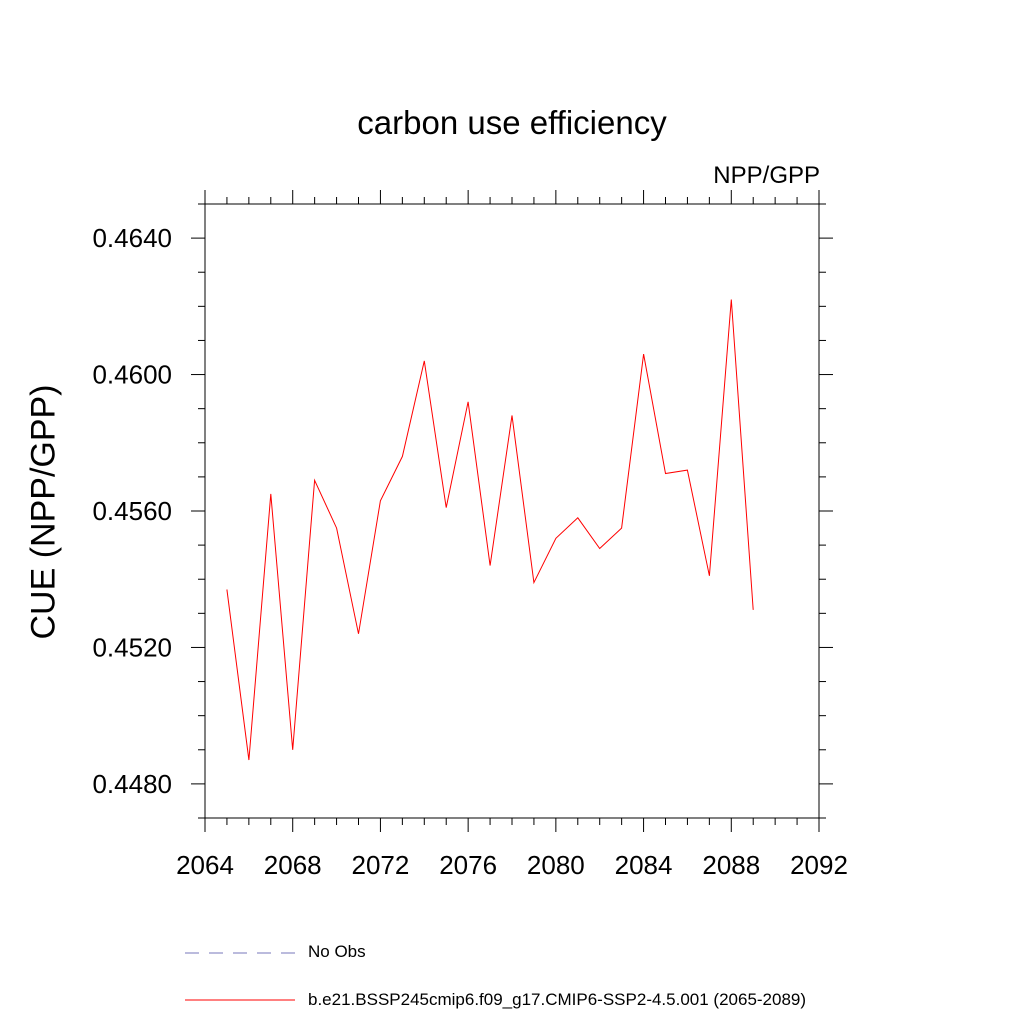 The height and width of the screenshot is (1024, 1024). Describe the element at coordinates (132, 784) in the screenshot. I see `y-tick-label: 0.4480` at that location.